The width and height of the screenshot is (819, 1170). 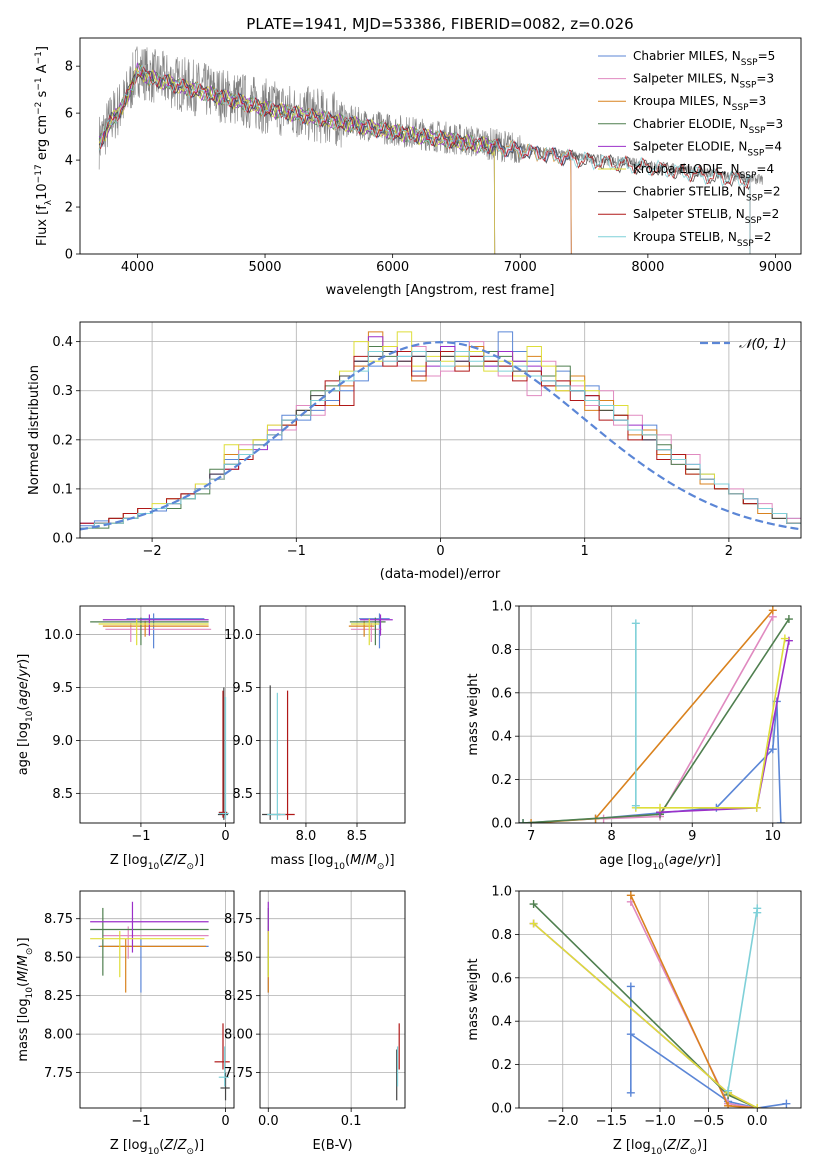 What do you see at coordinates (706, 216) in the screenshot?
I see `legend-entry: Salpeter STELIB, NSSP=2` at bounding box center [706, 216].